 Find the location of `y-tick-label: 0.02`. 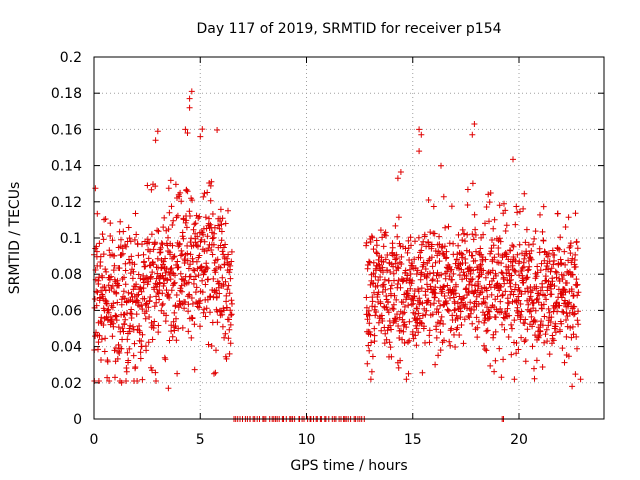

y-tick-label: 0.02 is located at coordinates (66, 384).